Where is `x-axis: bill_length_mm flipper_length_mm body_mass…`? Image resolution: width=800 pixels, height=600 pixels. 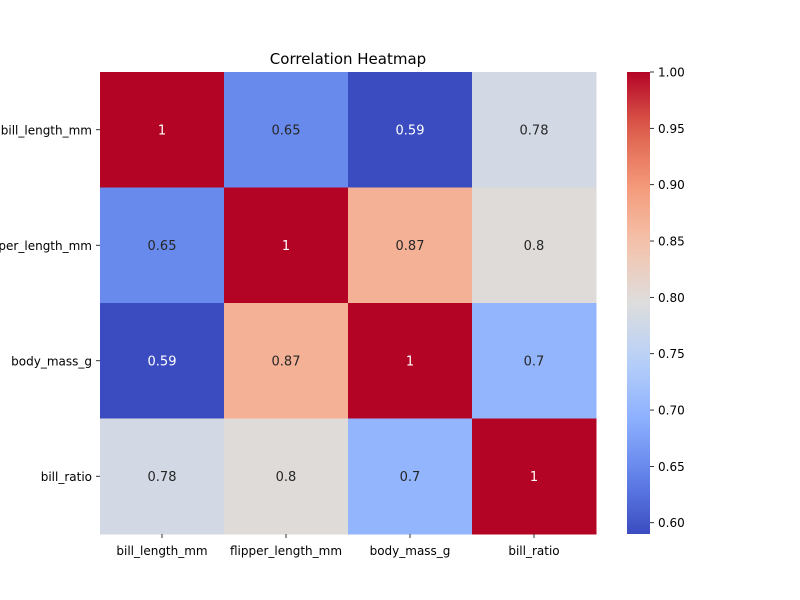 x-axis: bill_length_mm flipper_length_mm body_mass… is located at coordinates (338, 546).